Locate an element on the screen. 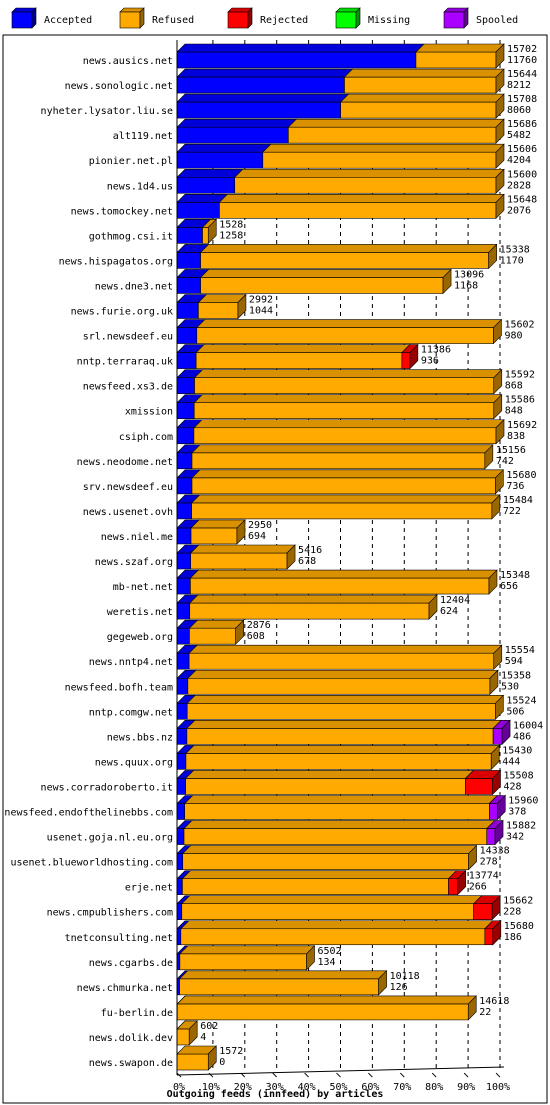 This screenshot has width=550, height=1105. row-accepted-count: 11760 is located at coordinates (522, 60).